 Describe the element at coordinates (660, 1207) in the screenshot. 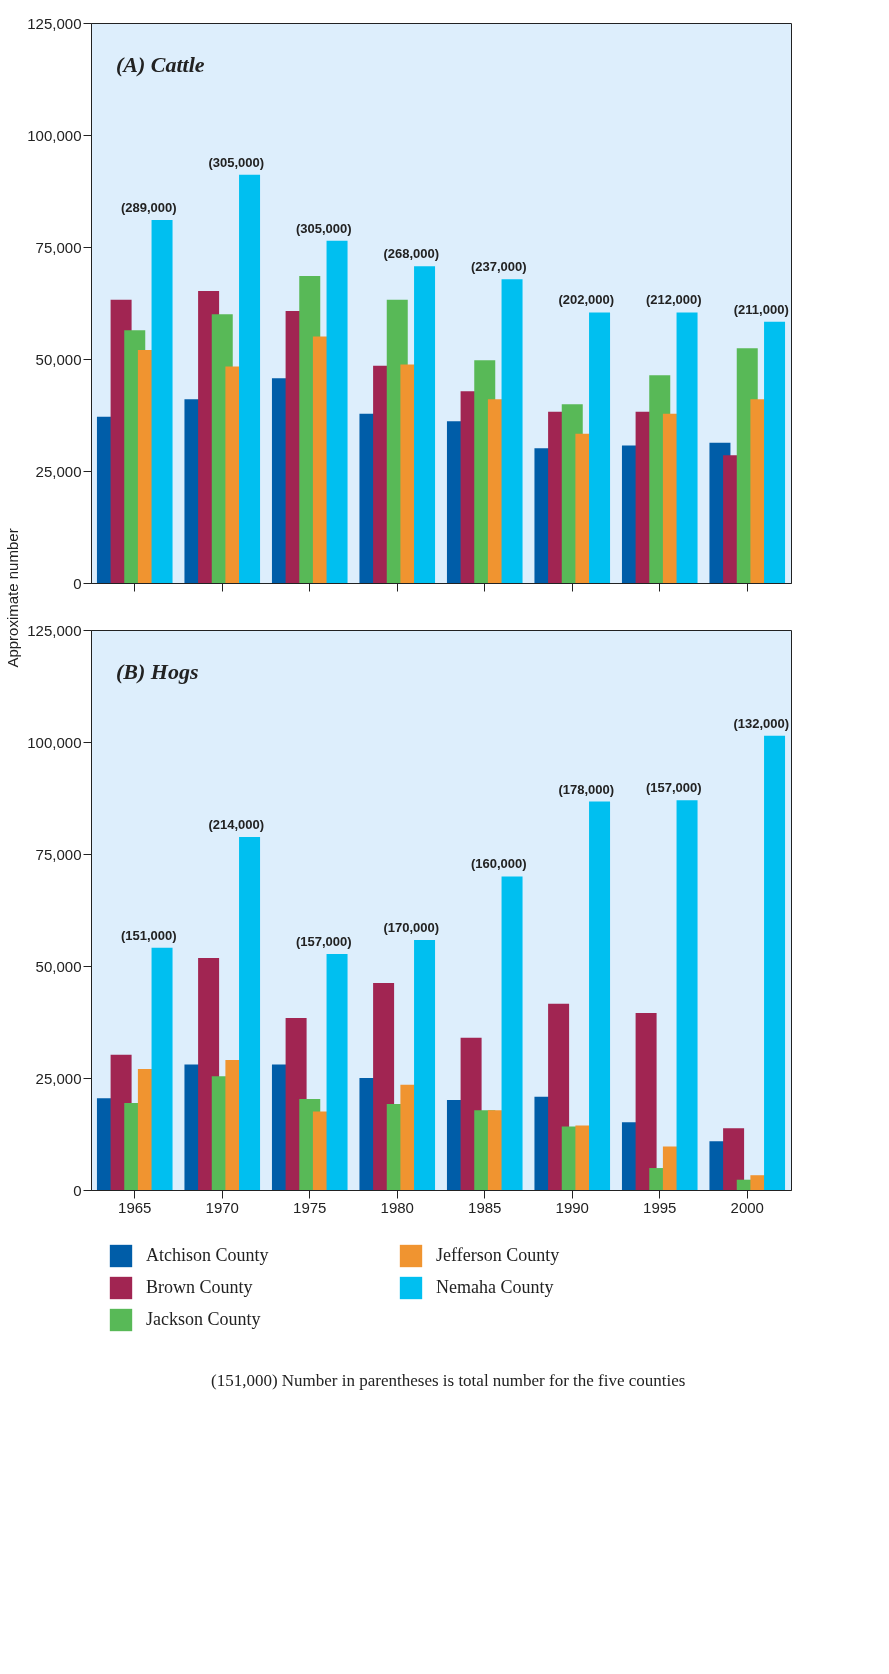

I see `x-tick-label: 1995` at that location.